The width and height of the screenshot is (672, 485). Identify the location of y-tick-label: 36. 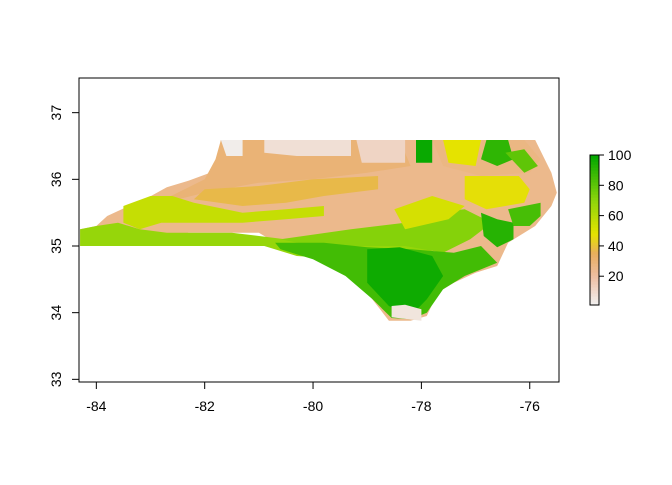
(56, 179).